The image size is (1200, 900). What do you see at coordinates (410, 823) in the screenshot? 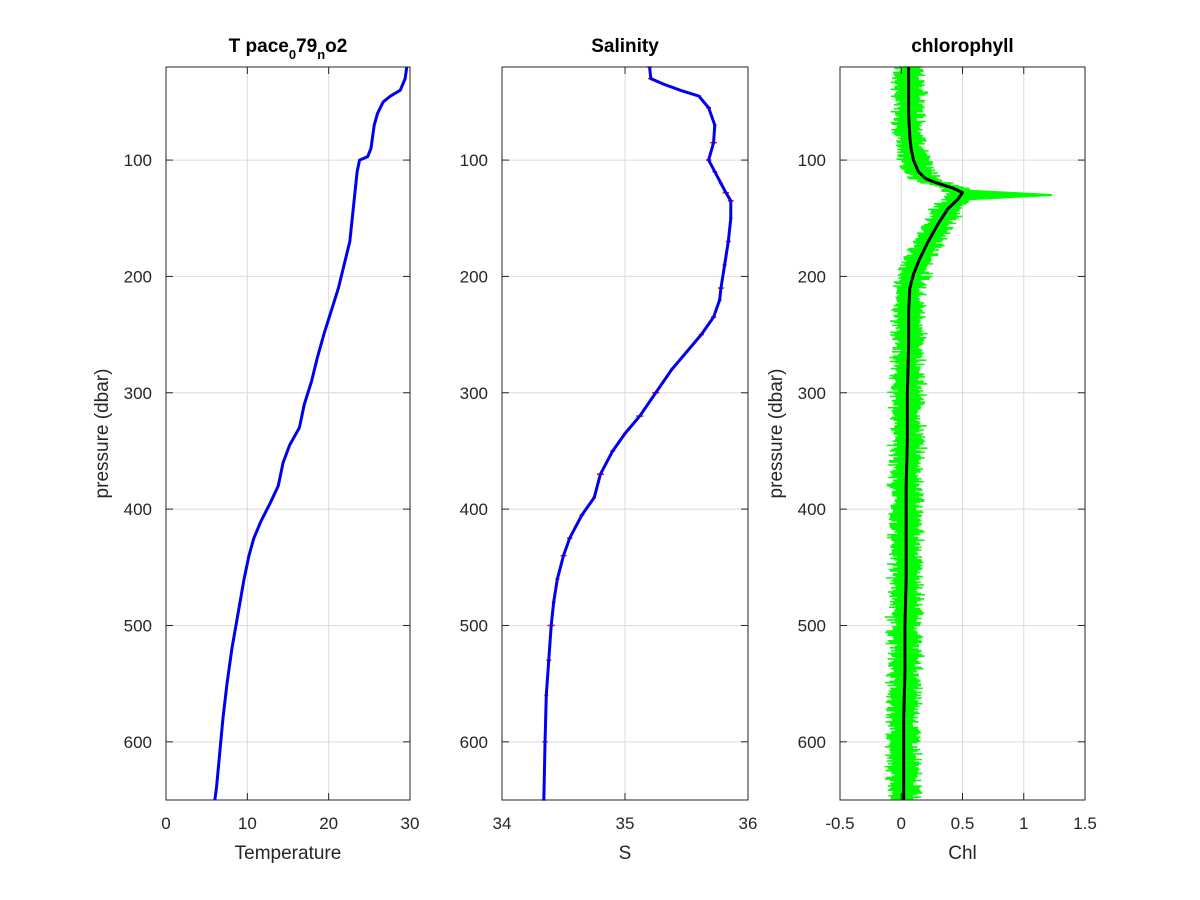
I see `x-tick-label: 30` at bounding box center [410, 823].